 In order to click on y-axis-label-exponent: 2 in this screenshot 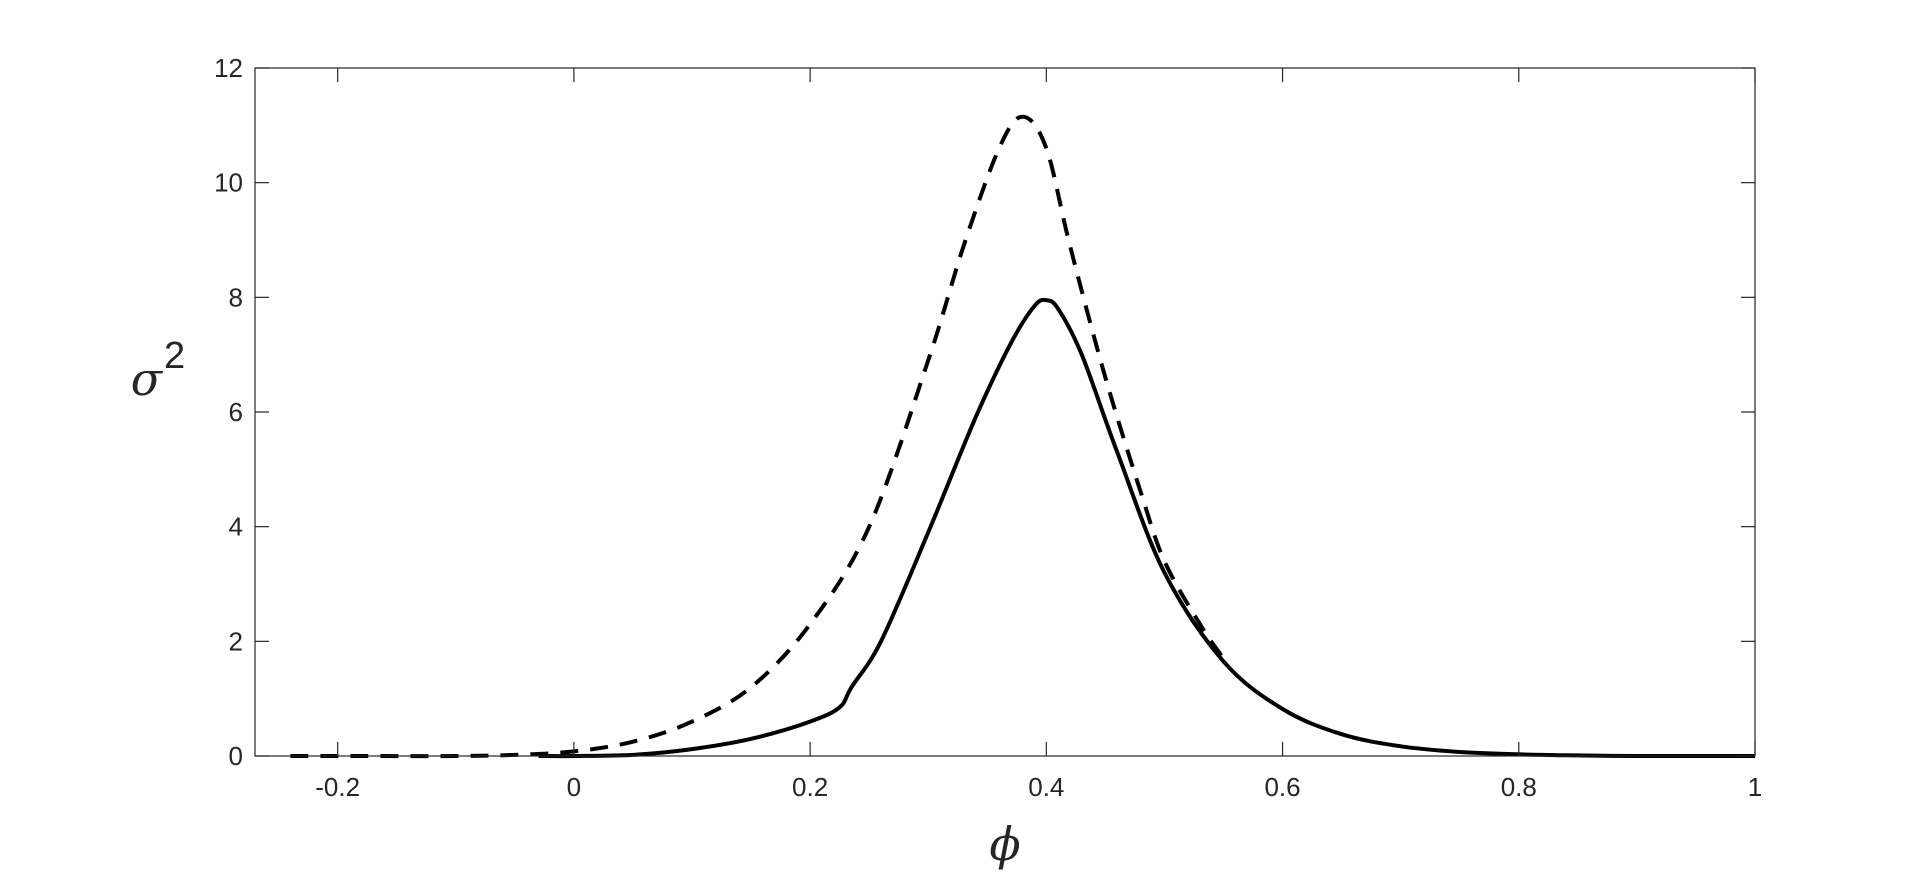, I will do `click(174, 356)`.